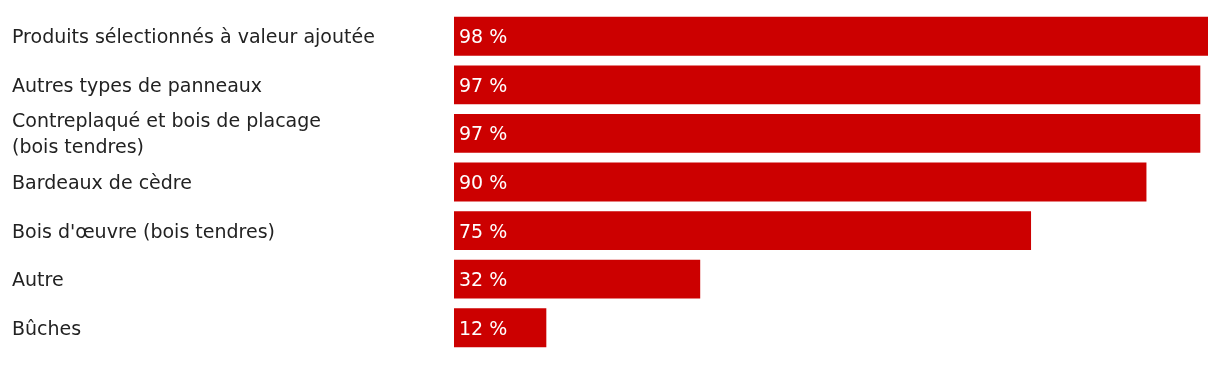 Image resolution: width=1220 pixels, height=366 pixels. What do you see at coordinates (102, 182) in the screenshot?
I see `y-tick-label: Bardeaux de cèdre` at bounding box center [102, 182].